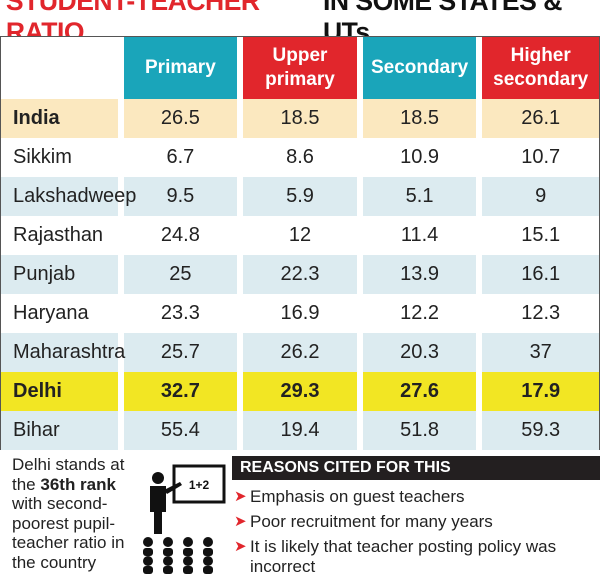 Image resolution: width=600 pixels, height=581 pixels. What do you see at coordinates (61, 157) in the screenshot?
I see `state-name: Sikkim` at bounding box center [61, 157].